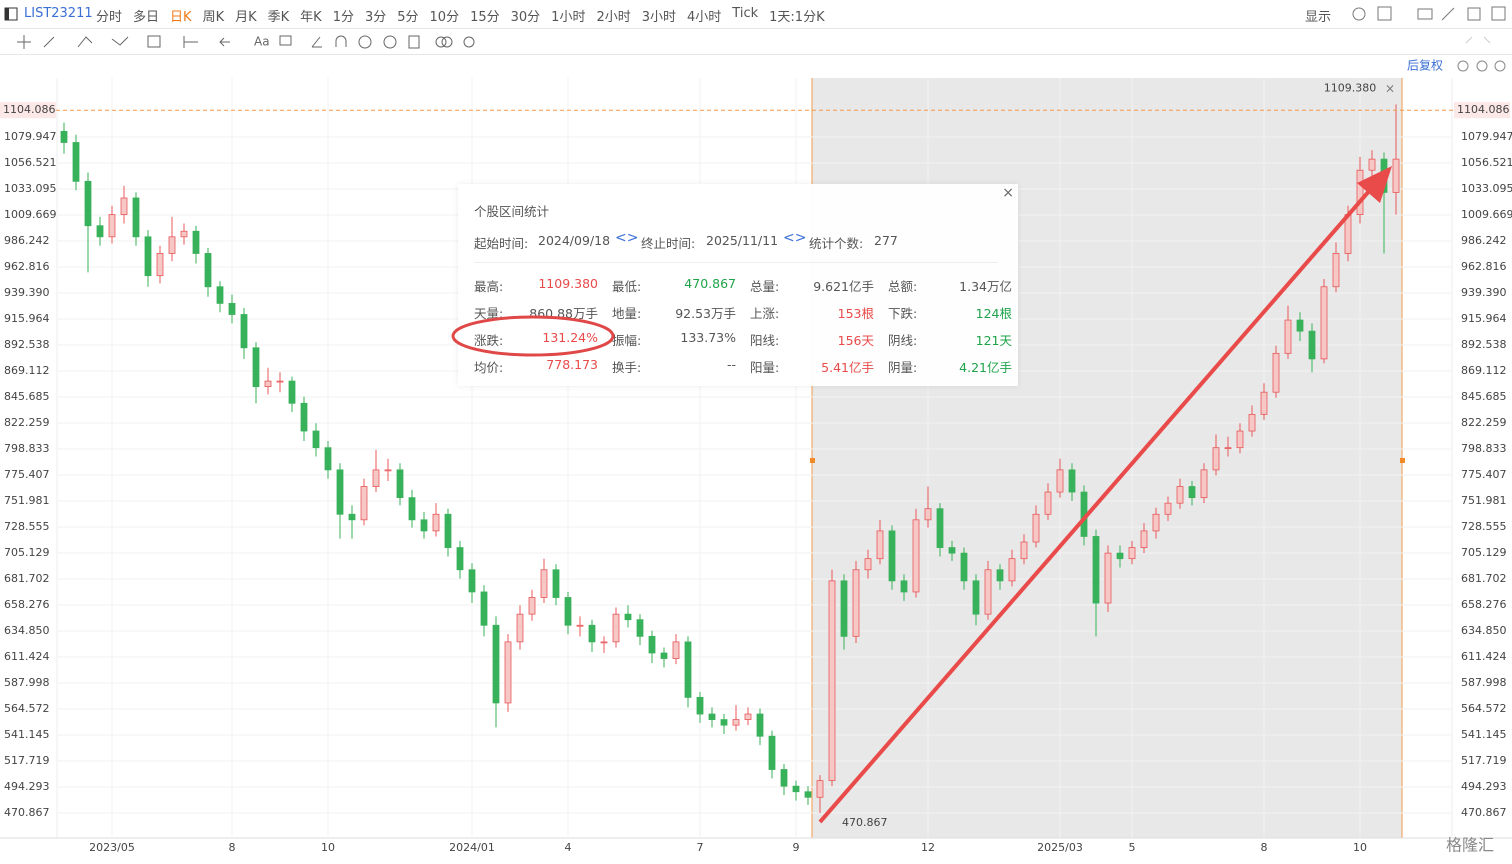 This screenshot has width=1512, height=864. I want to click on stat-label: 上涨:, so click(765, 313).